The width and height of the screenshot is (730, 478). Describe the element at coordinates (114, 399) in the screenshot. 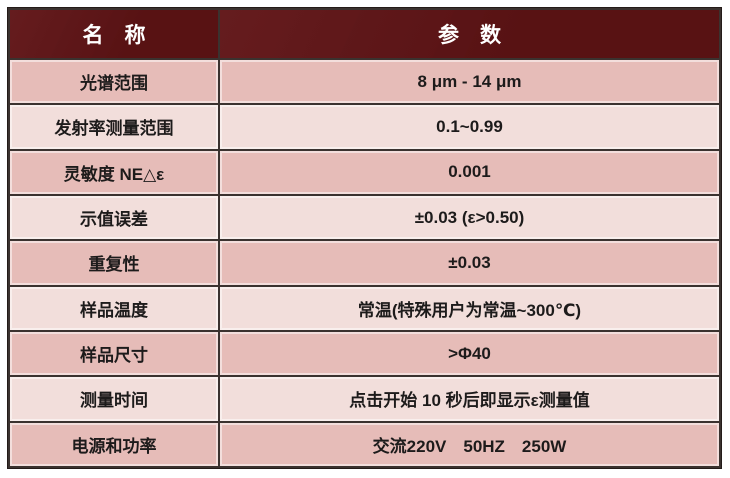

I see `spec-name: 测量时间` at that location.